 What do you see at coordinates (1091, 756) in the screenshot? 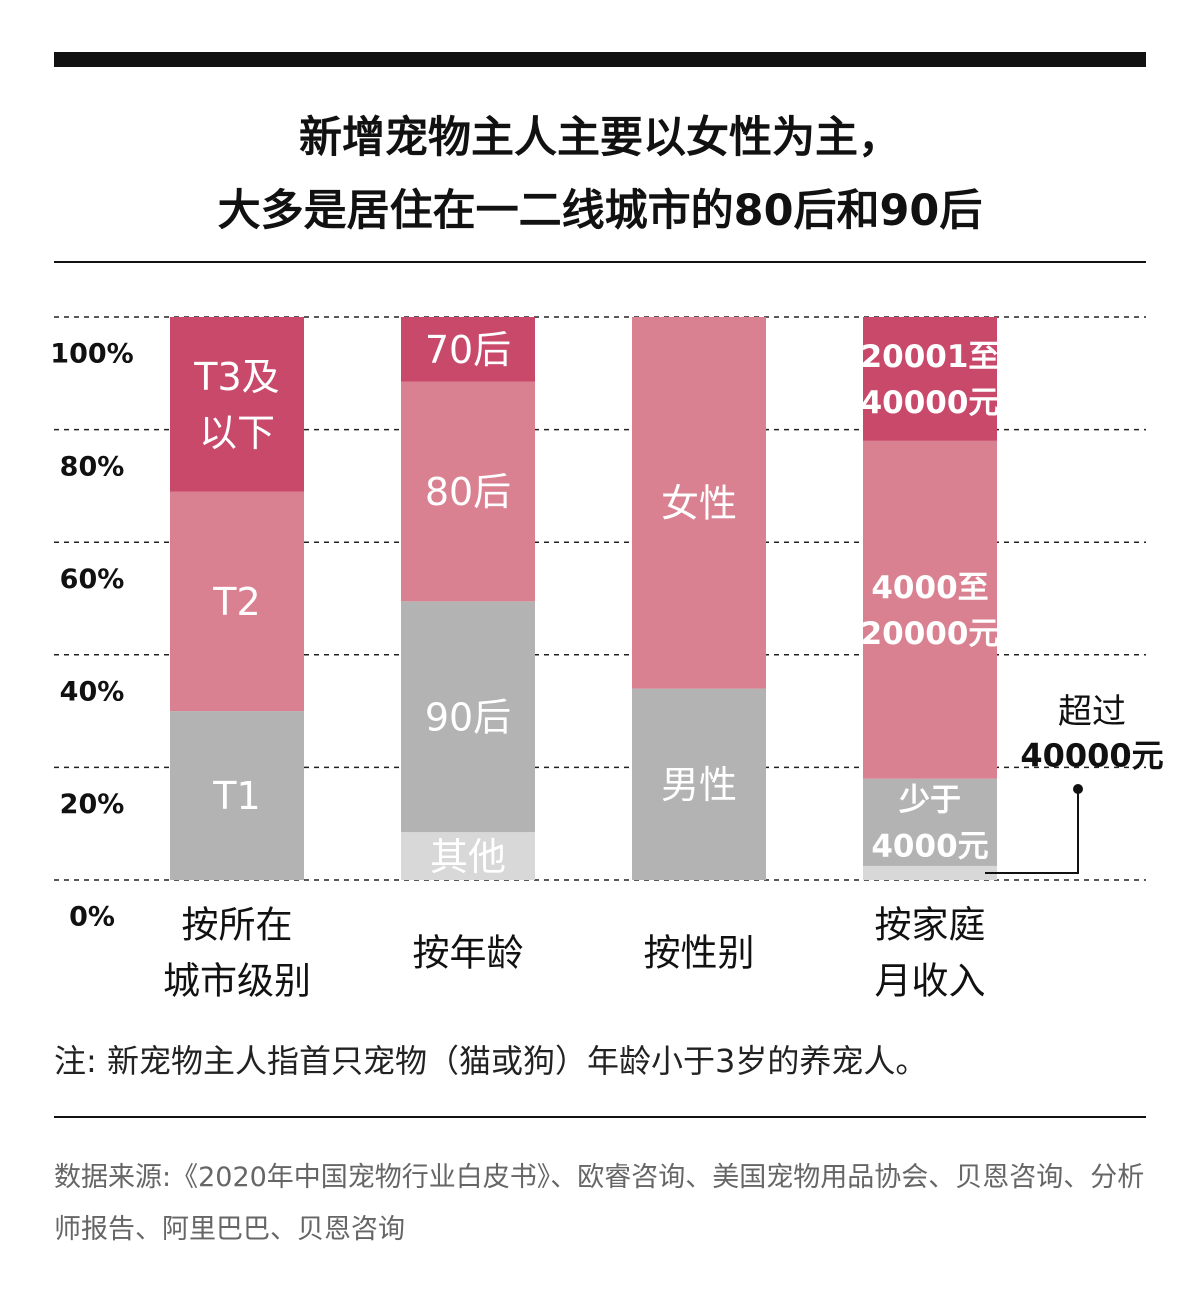
I see `annotation-label-line-2: 40000元` at bounding box center [1091, 756].